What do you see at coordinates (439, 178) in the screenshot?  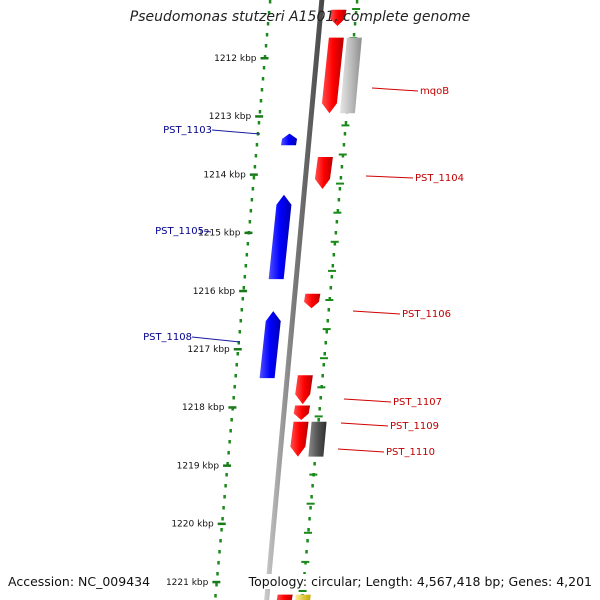 I see `gene-label: PST_1104` at bounding box center [439, 178].